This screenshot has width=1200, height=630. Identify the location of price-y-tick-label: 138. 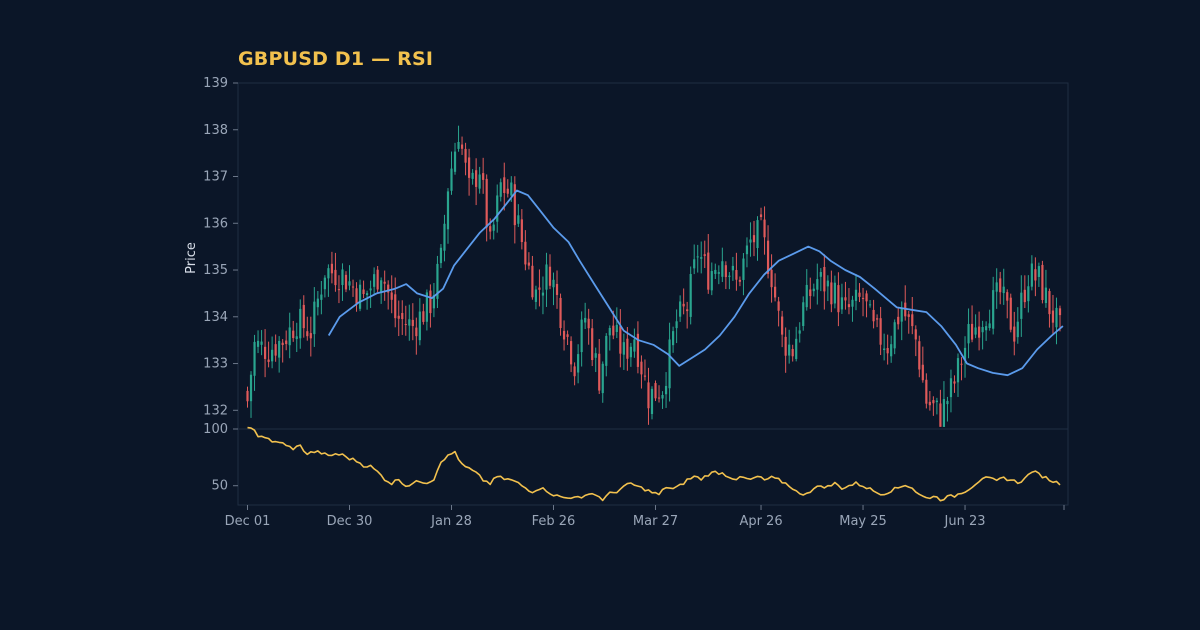
(215, 130).